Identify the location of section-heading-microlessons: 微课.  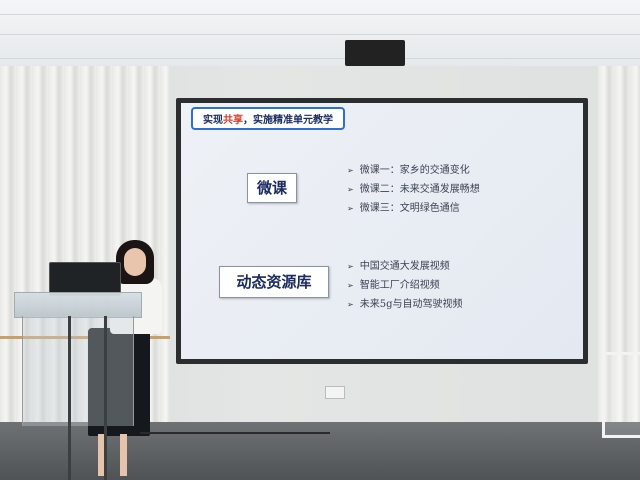
(272, 188).